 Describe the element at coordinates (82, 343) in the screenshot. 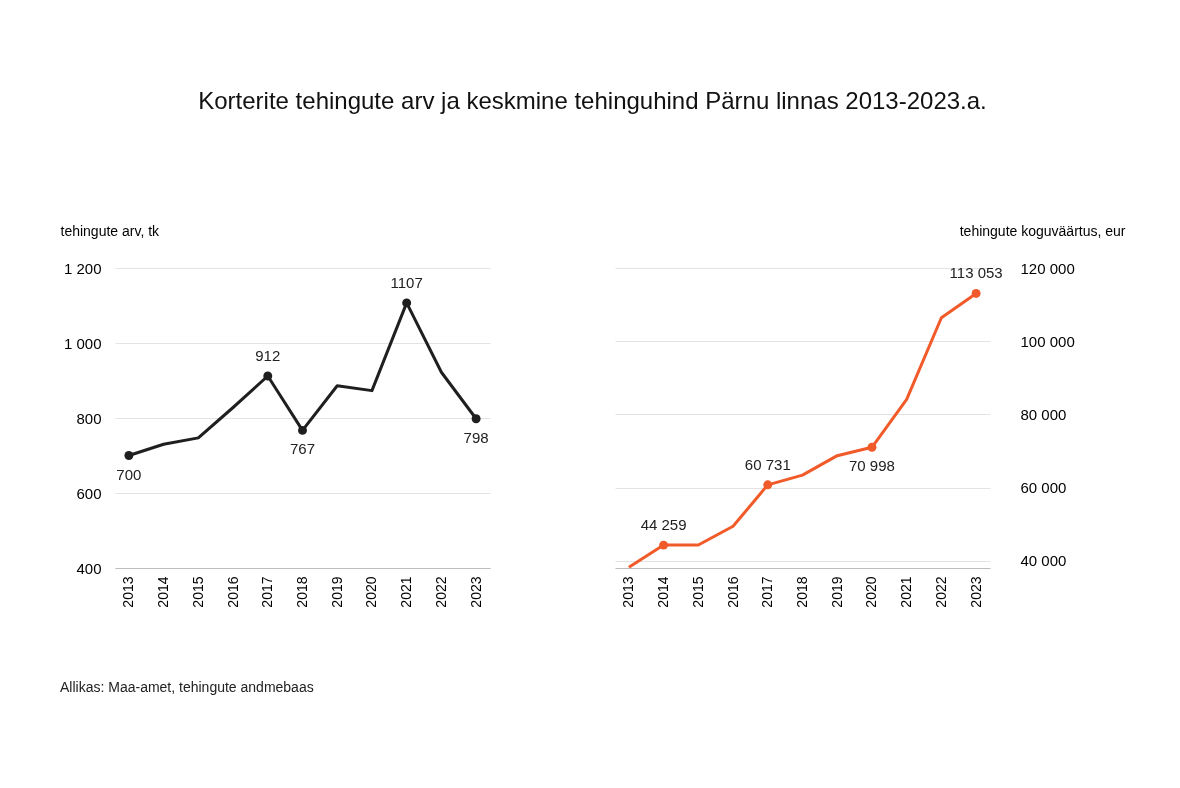

I see `y-tick-label: 1 000` at that location.